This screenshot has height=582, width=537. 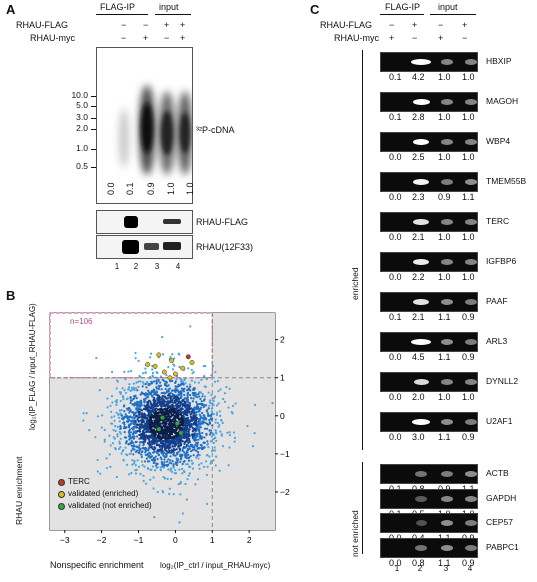 What do you see at coordinates (355, 283) in the screenshot?
I see `enriched-label: enriched` at bounding box center [355, 283].